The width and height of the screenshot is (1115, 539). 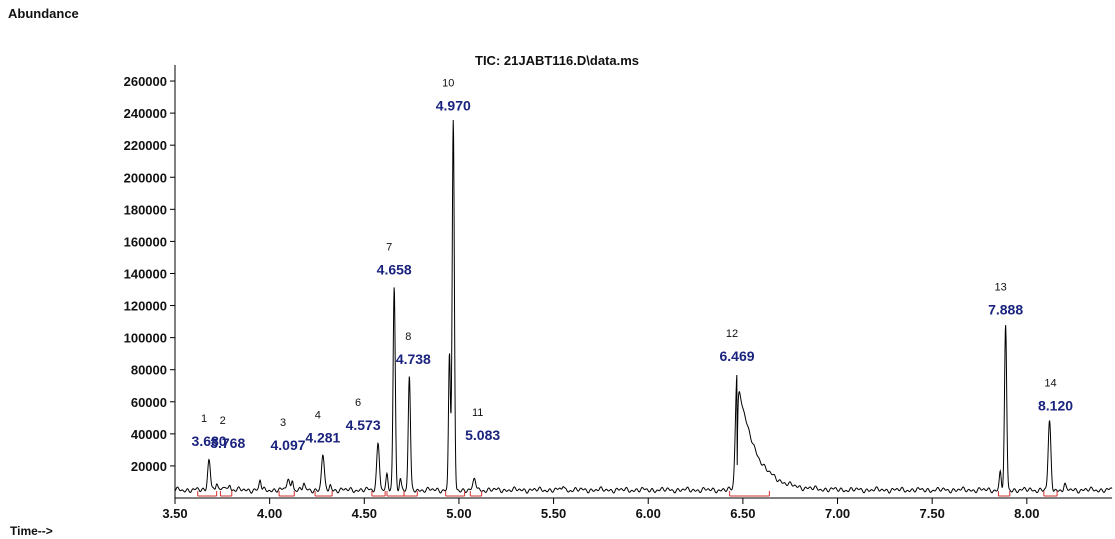 What do you see at coordinates (283, 423) in the screenshot?
I see `peak-number-label: 3` at bounding box center [283, 423].